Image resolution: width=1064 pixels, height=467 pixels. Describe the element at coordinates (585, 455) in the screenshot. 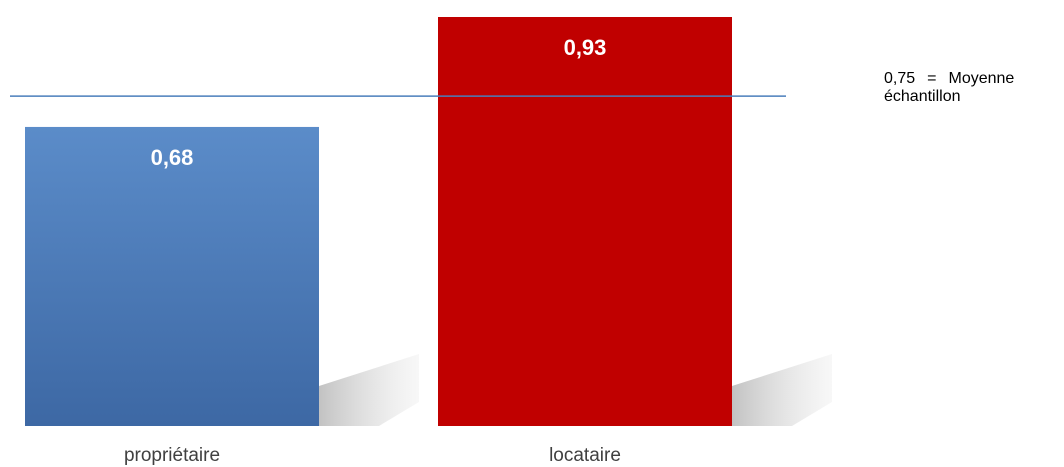

I see `category-label: locataire` at that location.